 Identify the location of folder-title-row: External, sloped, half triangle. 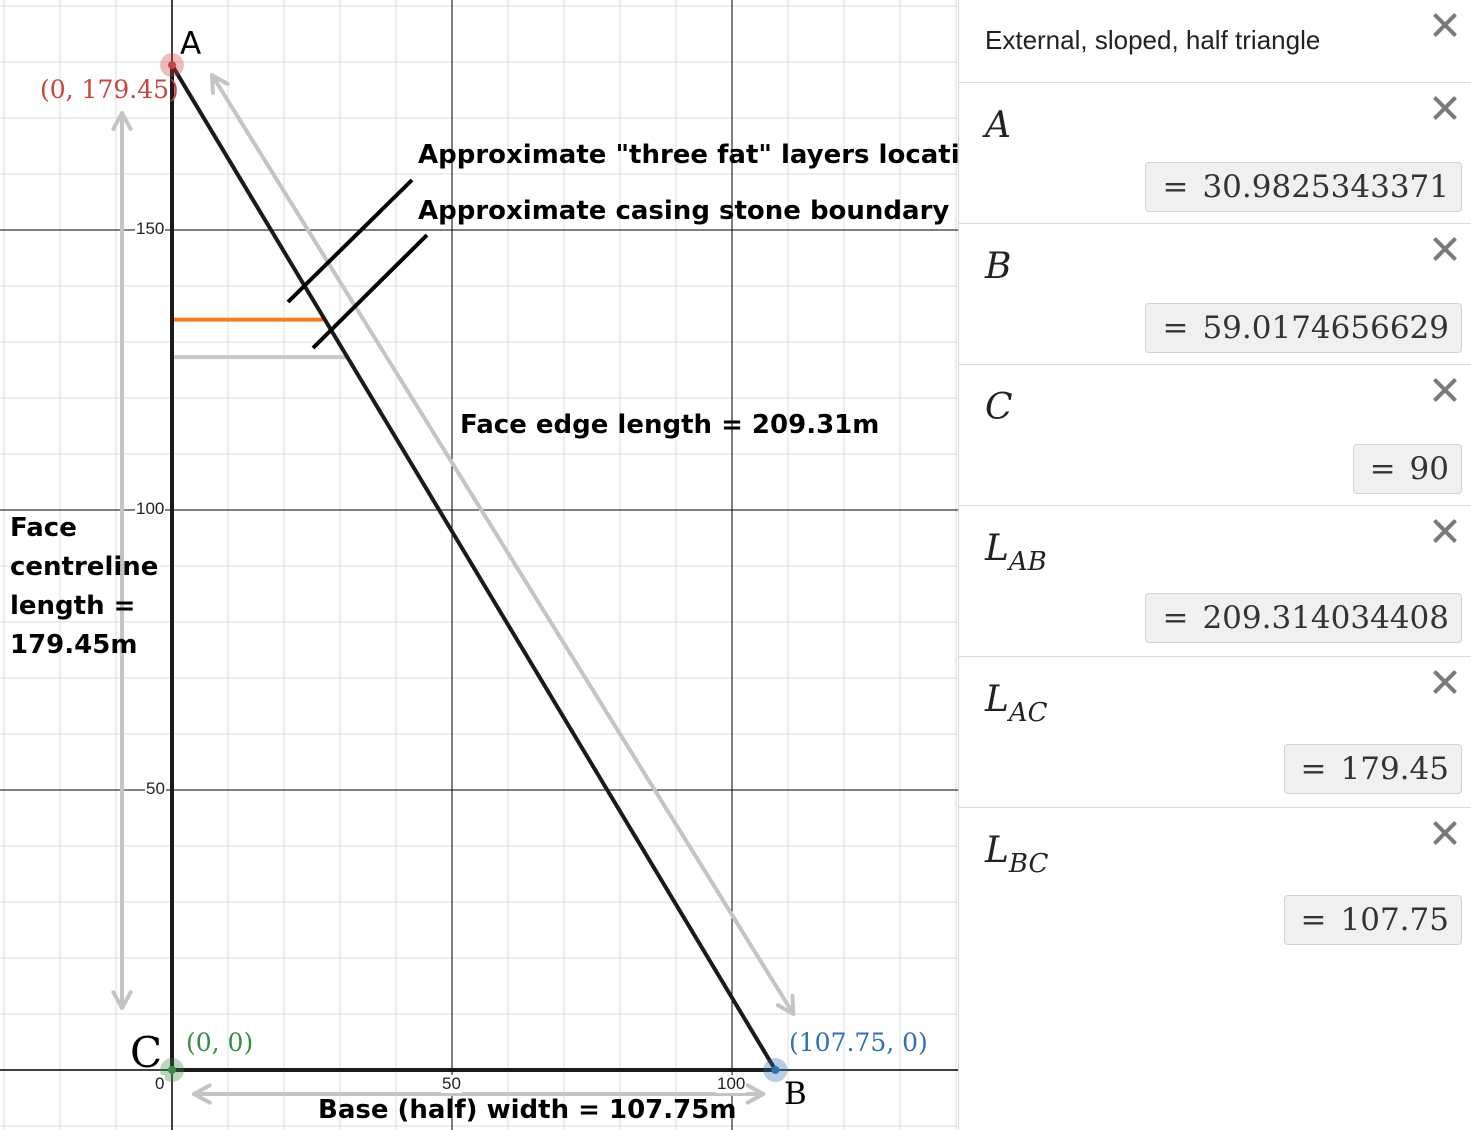
(1215, 41).